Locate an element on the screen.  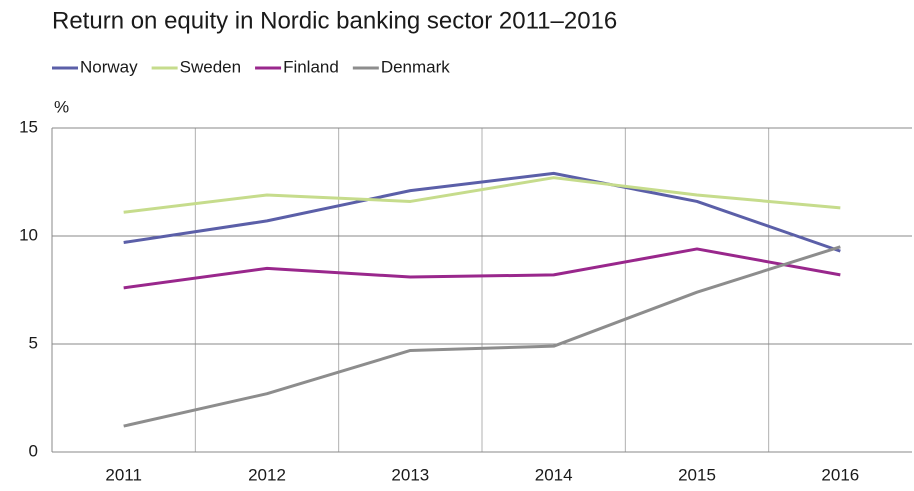
legend-label: Norway is located at coordinates (109, 66).